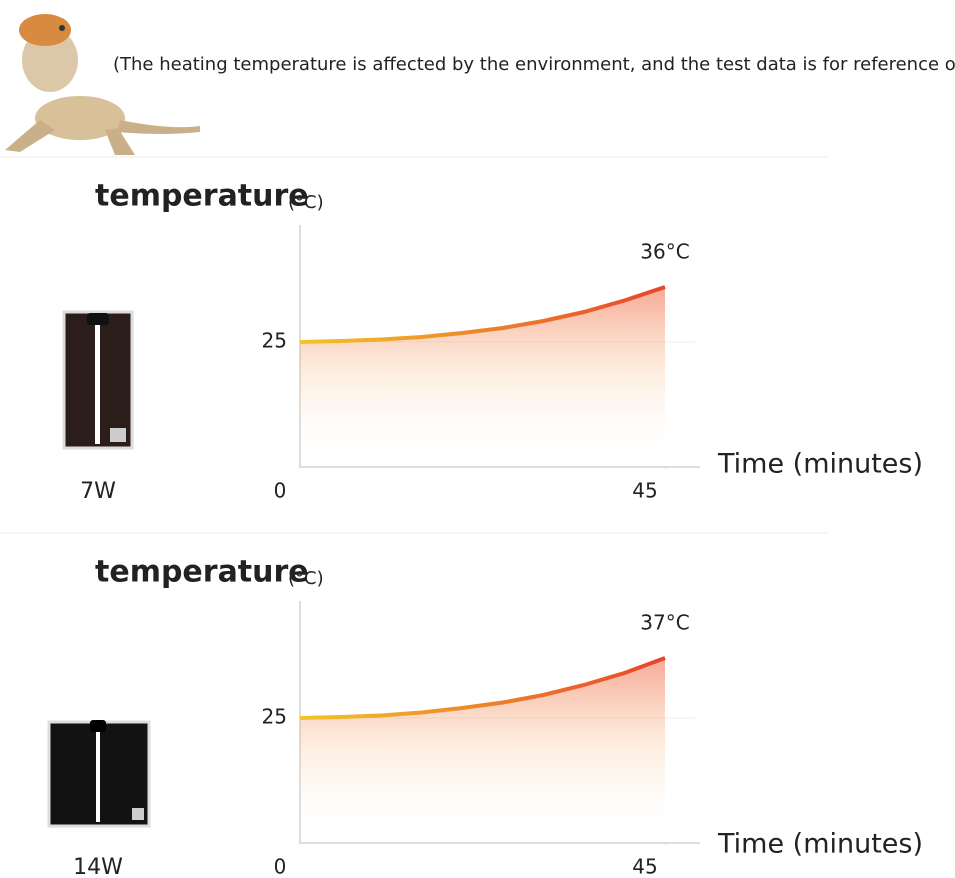 Image resolution: width=955 pixels, height=878 pixels. Describe the element at coordinates (99, 774) in the screenshot. I see `heater-14w` at that location.